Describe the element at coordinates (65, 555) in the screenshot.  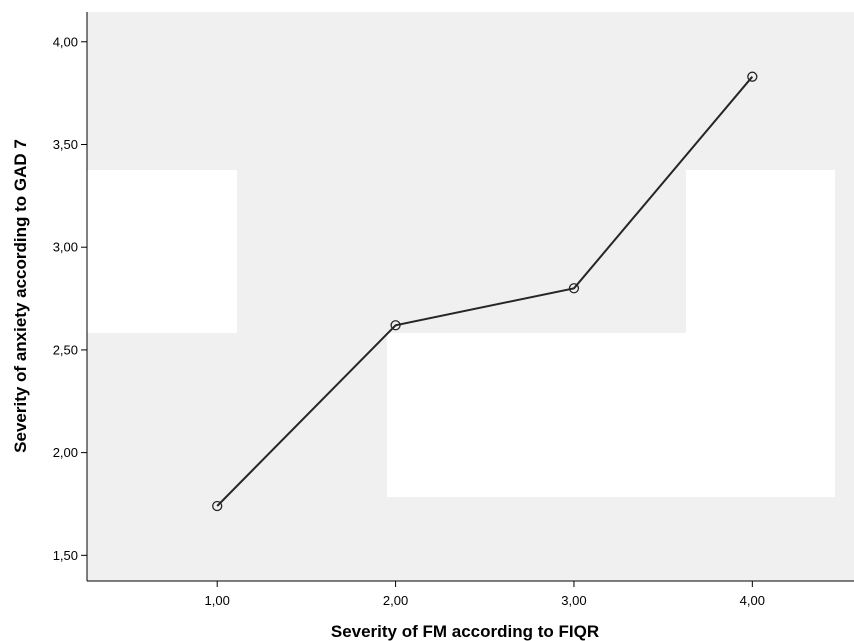
I see `y-tick-label: 1,50` at that location.